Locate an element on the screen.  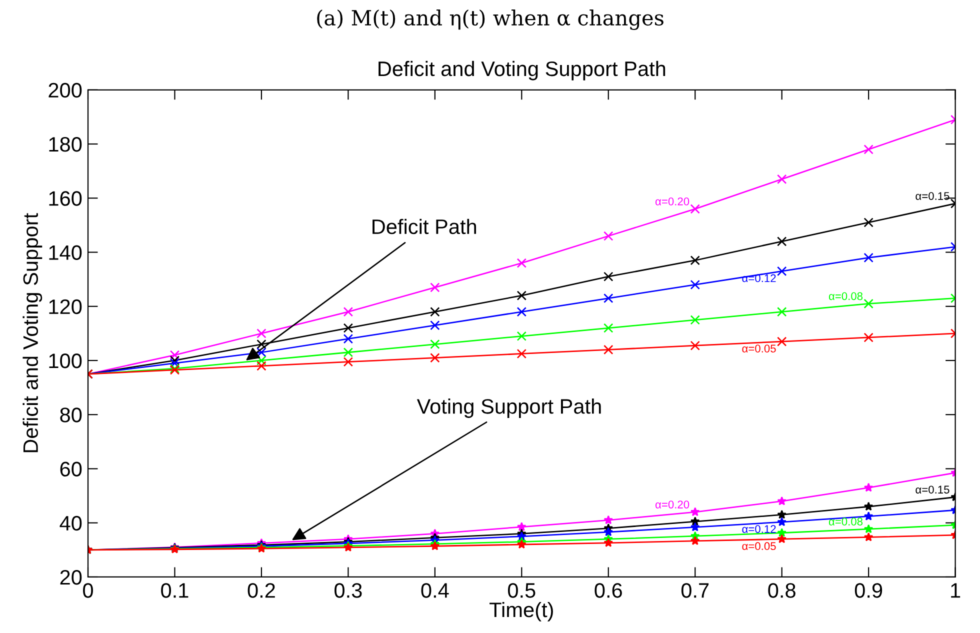
annotation: Voting Support Path is located at coordinates (508, 408).